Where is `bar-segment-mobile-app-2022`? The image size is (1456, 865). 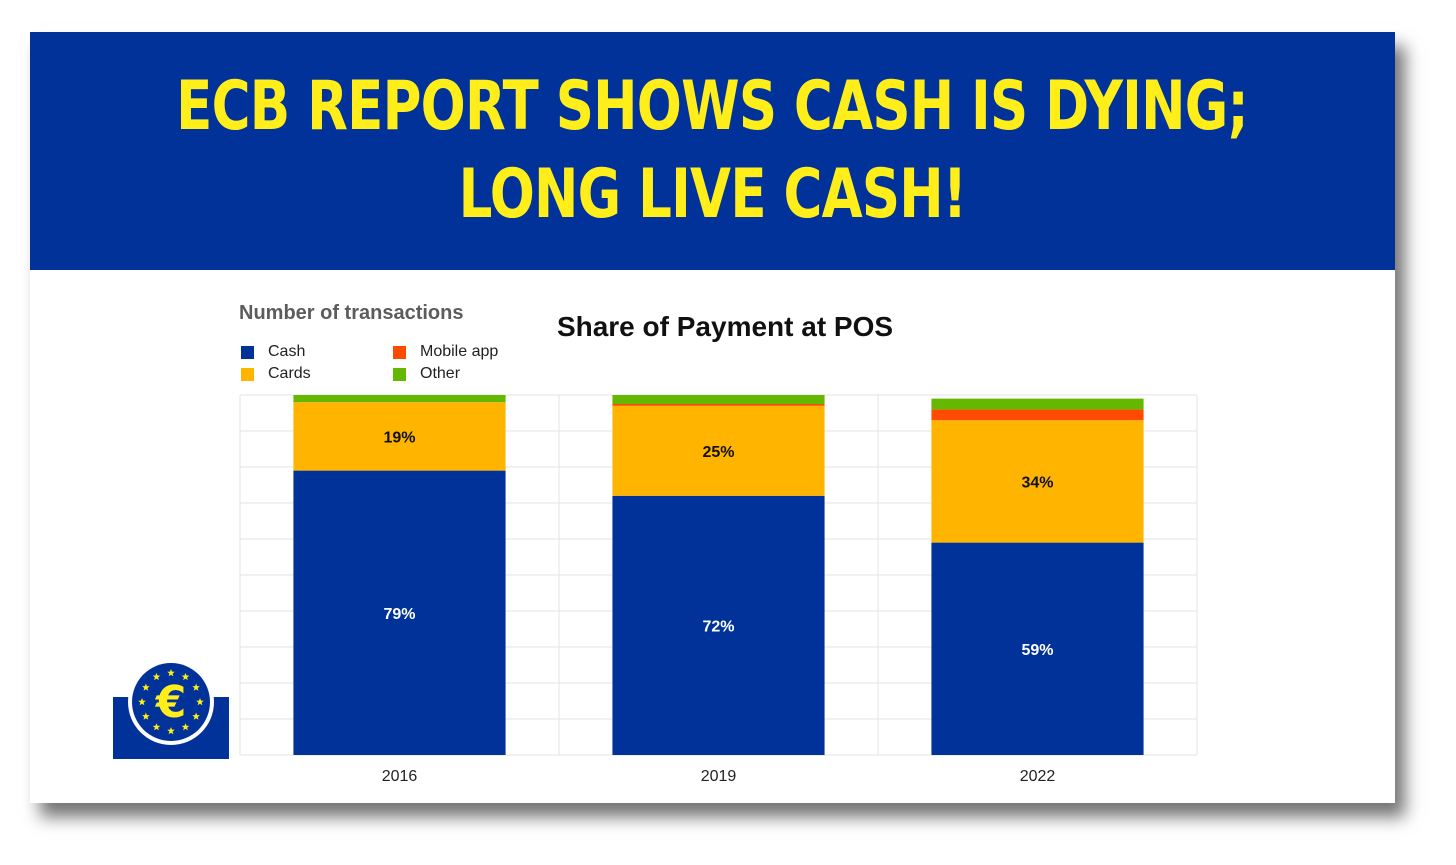
bar-segment-mobile-app-2022 is located at coordinates (1037, 415).